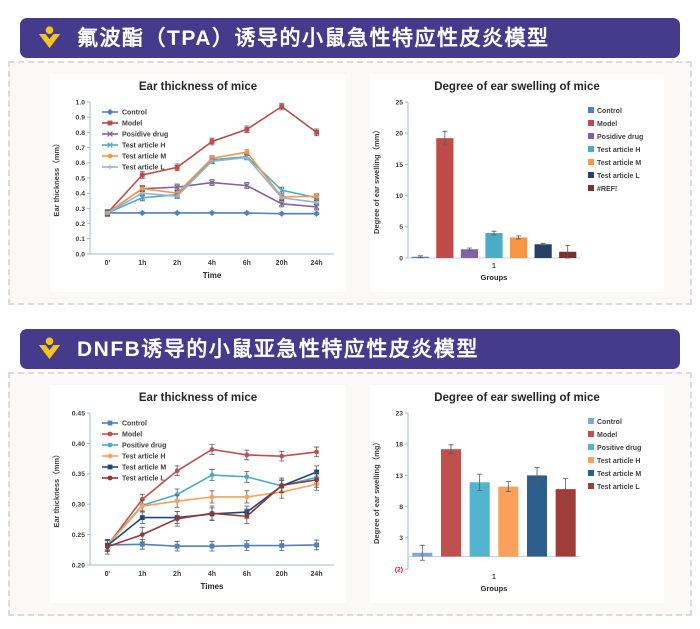  What do you see at coordinates (81, 209) in the screenshot?
I see `svg-text: 0.3` at bounding box center [81, 209].